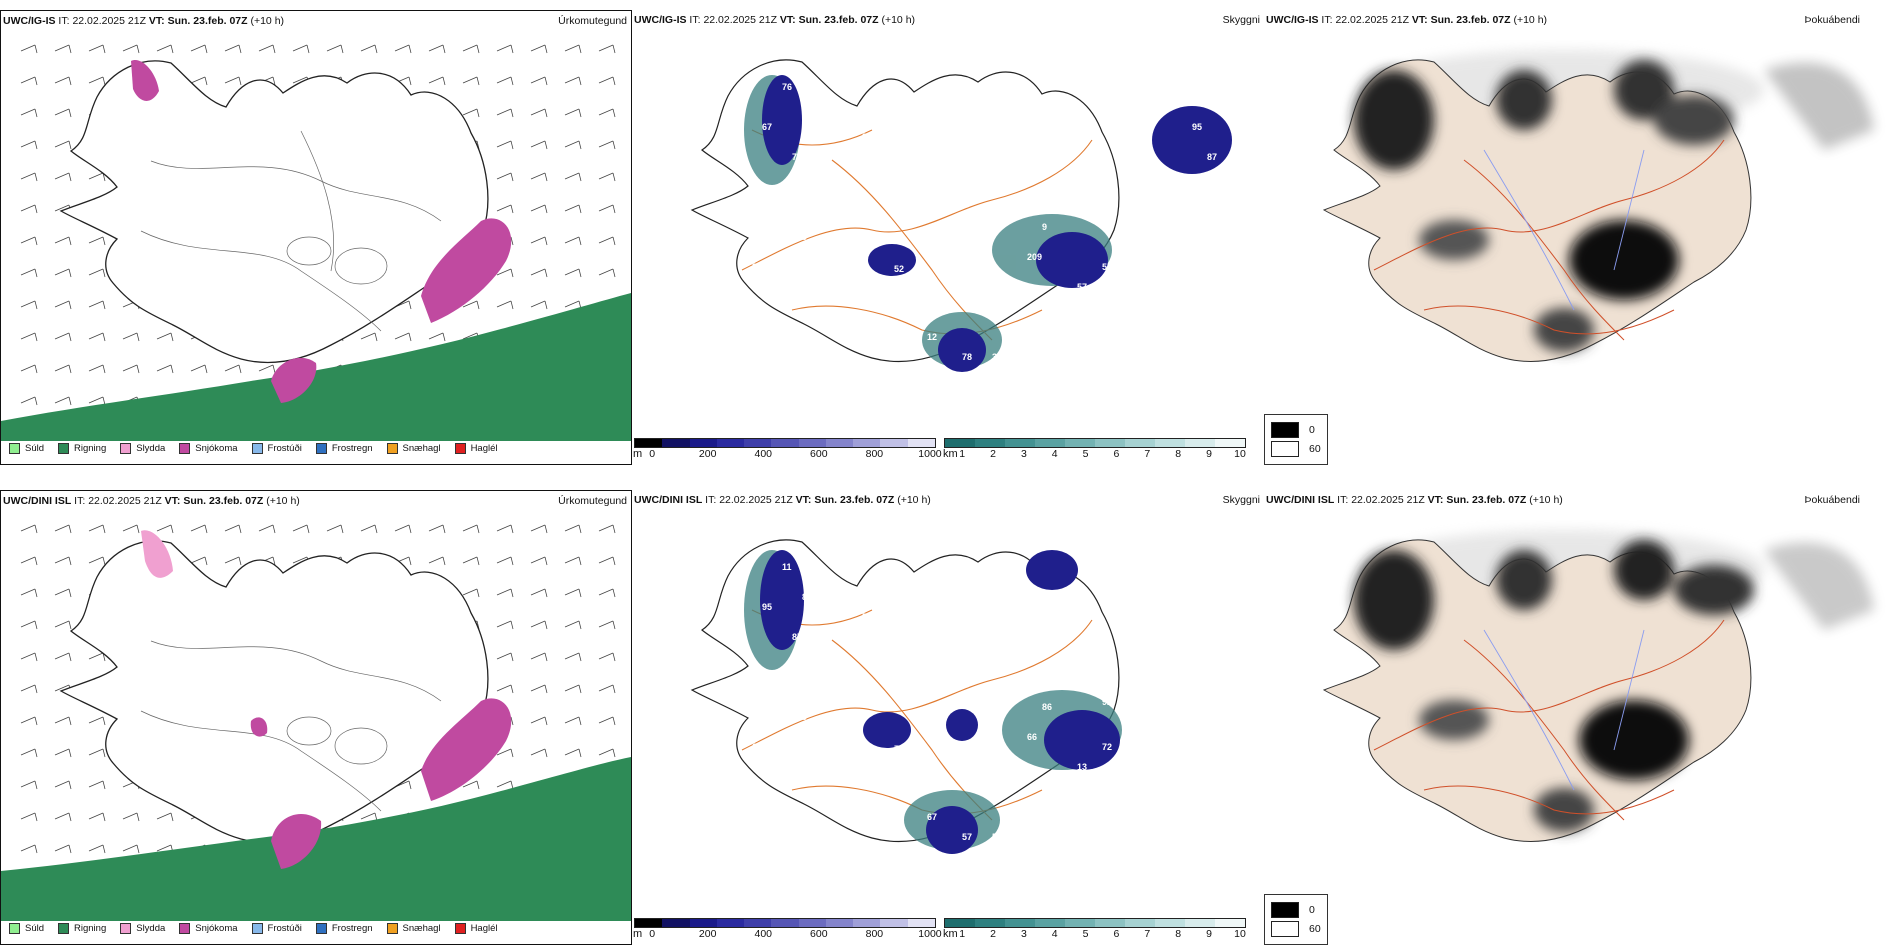 The image size is (1900, 950). What do you see at coordinates (942, 857) in the screenshot?
I see `cloud-value-label: 69` at bounding box center [942, 857].